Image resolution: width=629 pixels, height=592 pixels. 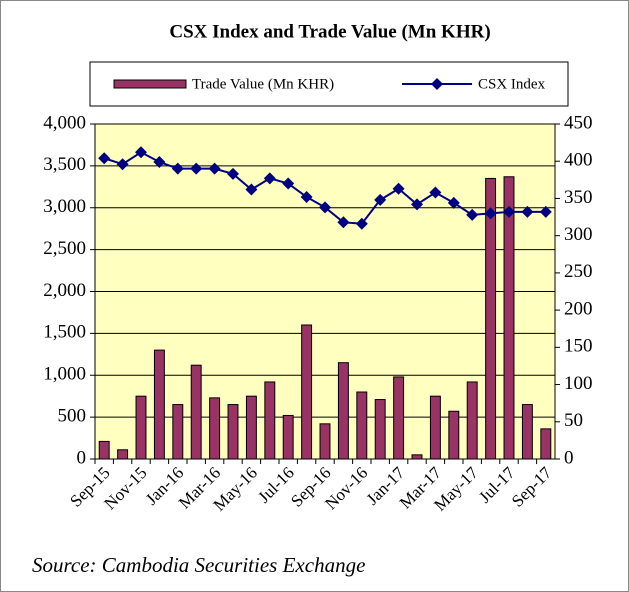 I want to click on y2-tick-label: 400, so click(x=578, y=160).